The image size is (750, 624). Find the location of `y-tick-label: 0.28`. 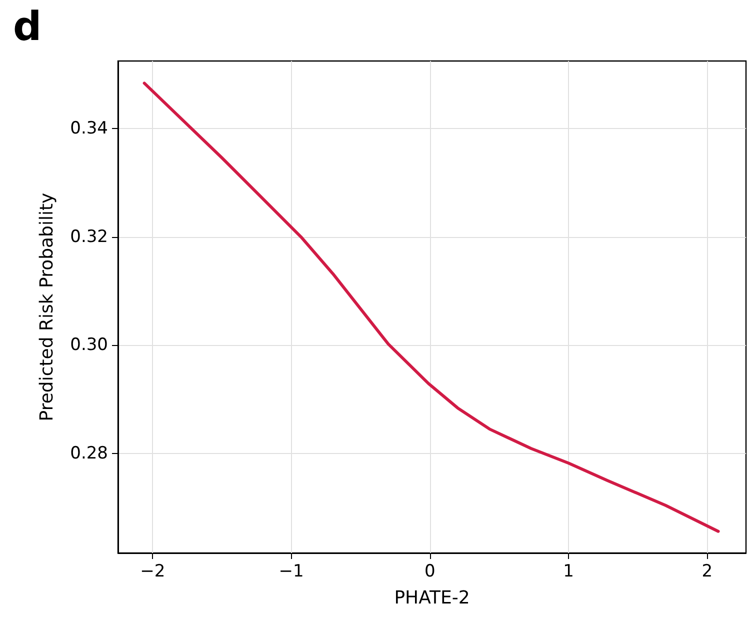

y-tick-label: 0.28 is located at coordinates (89, 453).